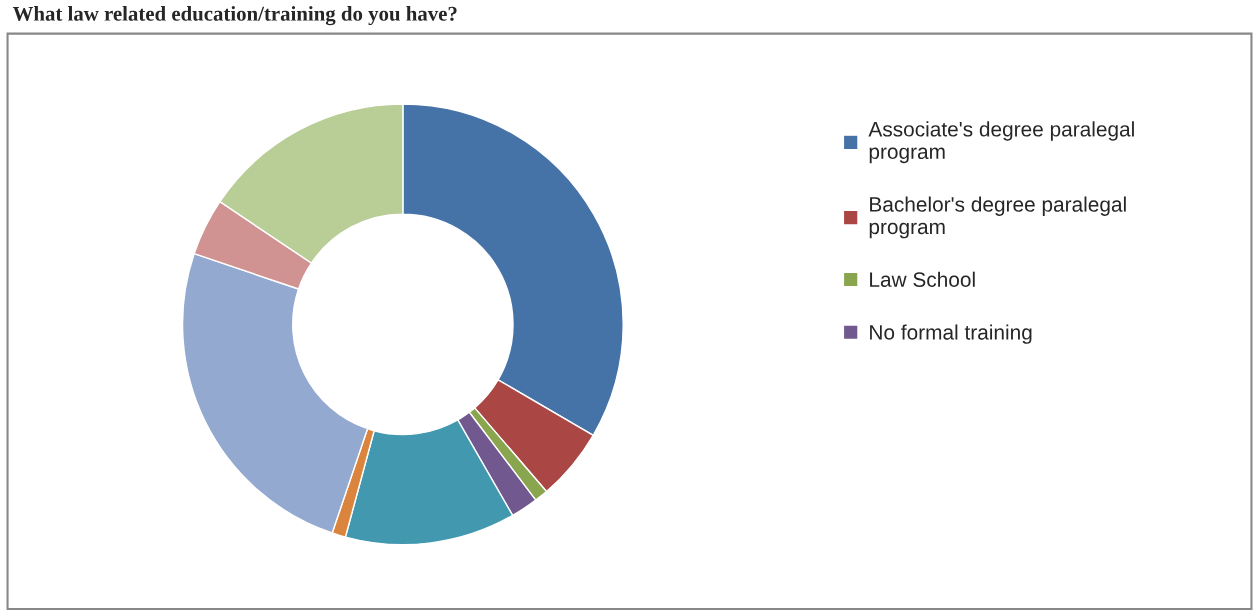  I want to click on legend-label: Associate's degree paralegal program, so click(1001, 142).